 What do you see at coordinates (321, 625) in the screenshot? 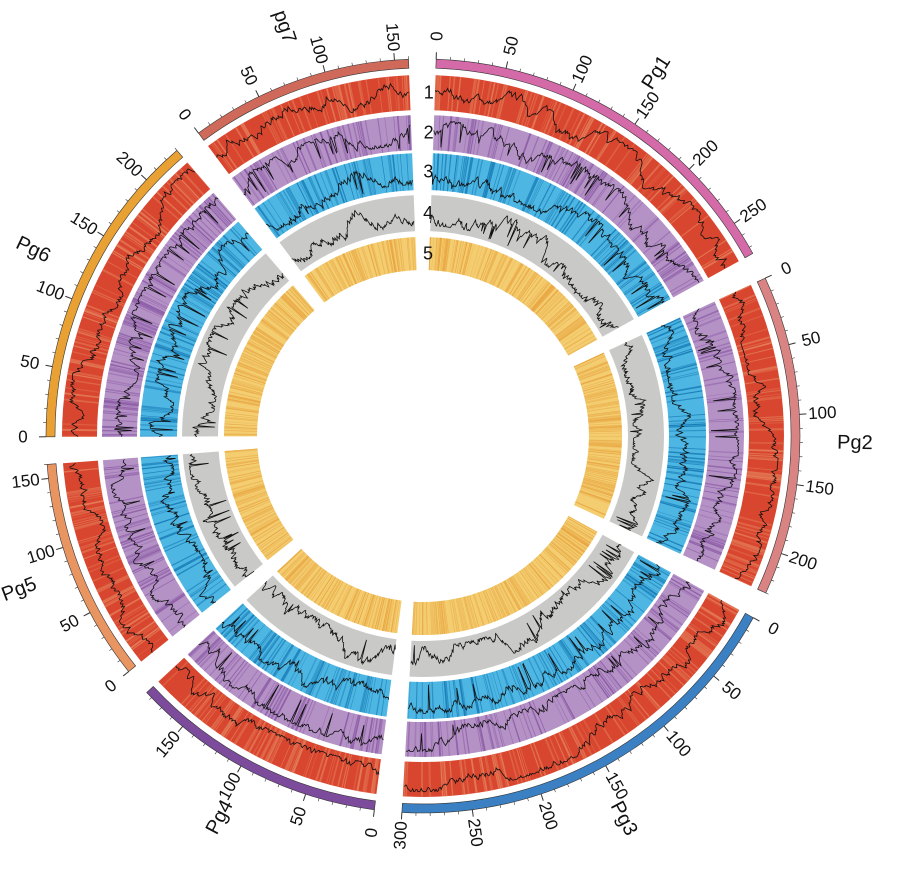
I see `track-4-background` at bounding box center [321, 625].